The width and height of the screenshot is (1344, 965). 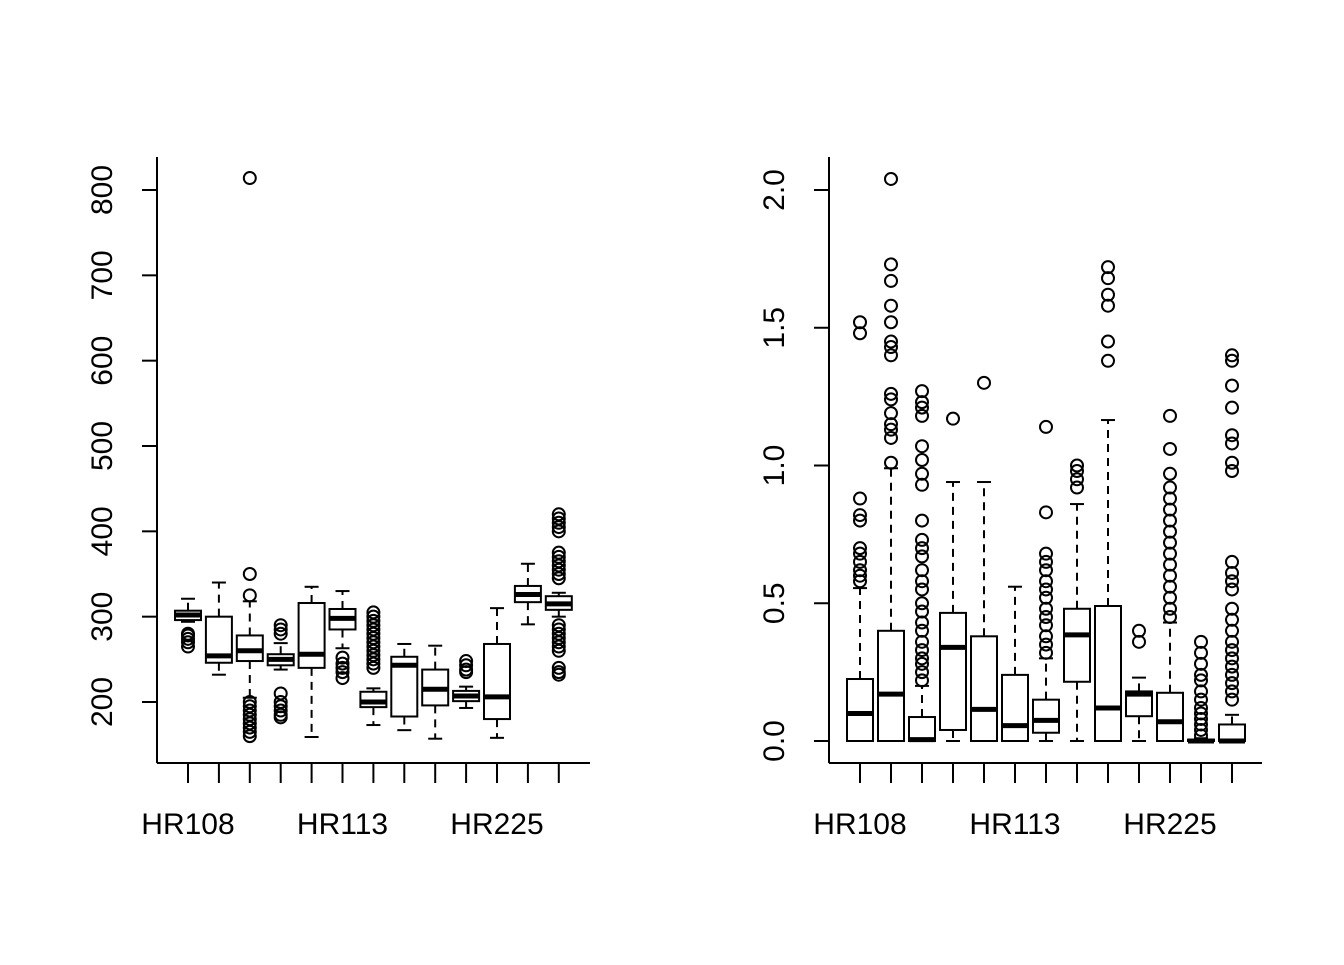 I want to click on y-tick-label: 200, so click(x=102, y=702).